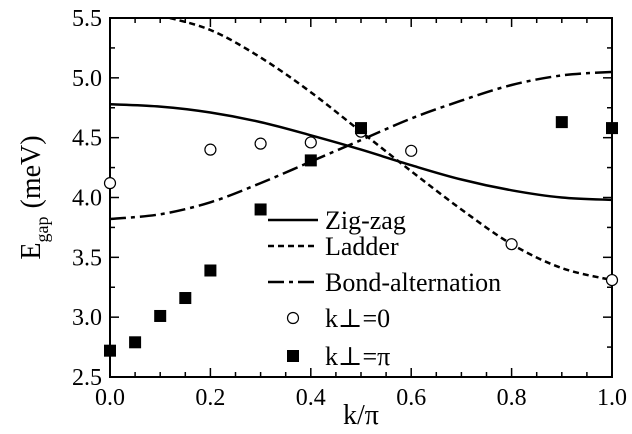  Describe the element at coordinates (361, 415) in the screenshot. I see `x-axis-label: k/π` at that location.